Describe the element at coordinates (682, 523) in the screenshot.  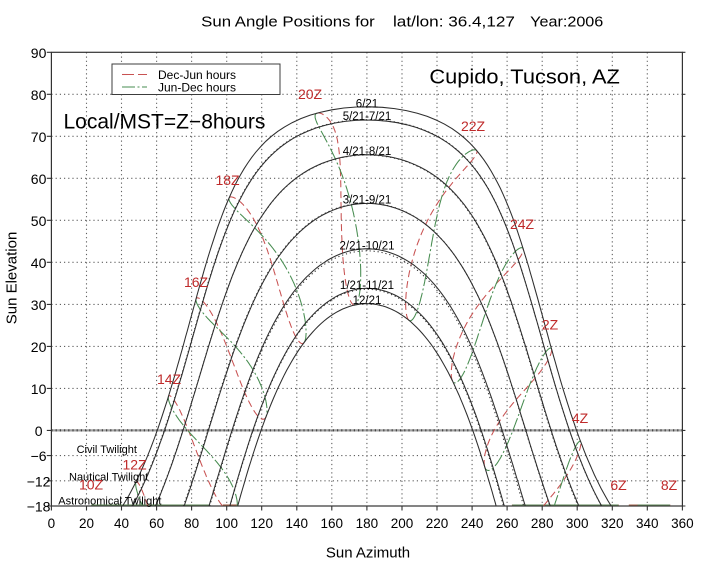
I see `svg-text: 360` at that location.